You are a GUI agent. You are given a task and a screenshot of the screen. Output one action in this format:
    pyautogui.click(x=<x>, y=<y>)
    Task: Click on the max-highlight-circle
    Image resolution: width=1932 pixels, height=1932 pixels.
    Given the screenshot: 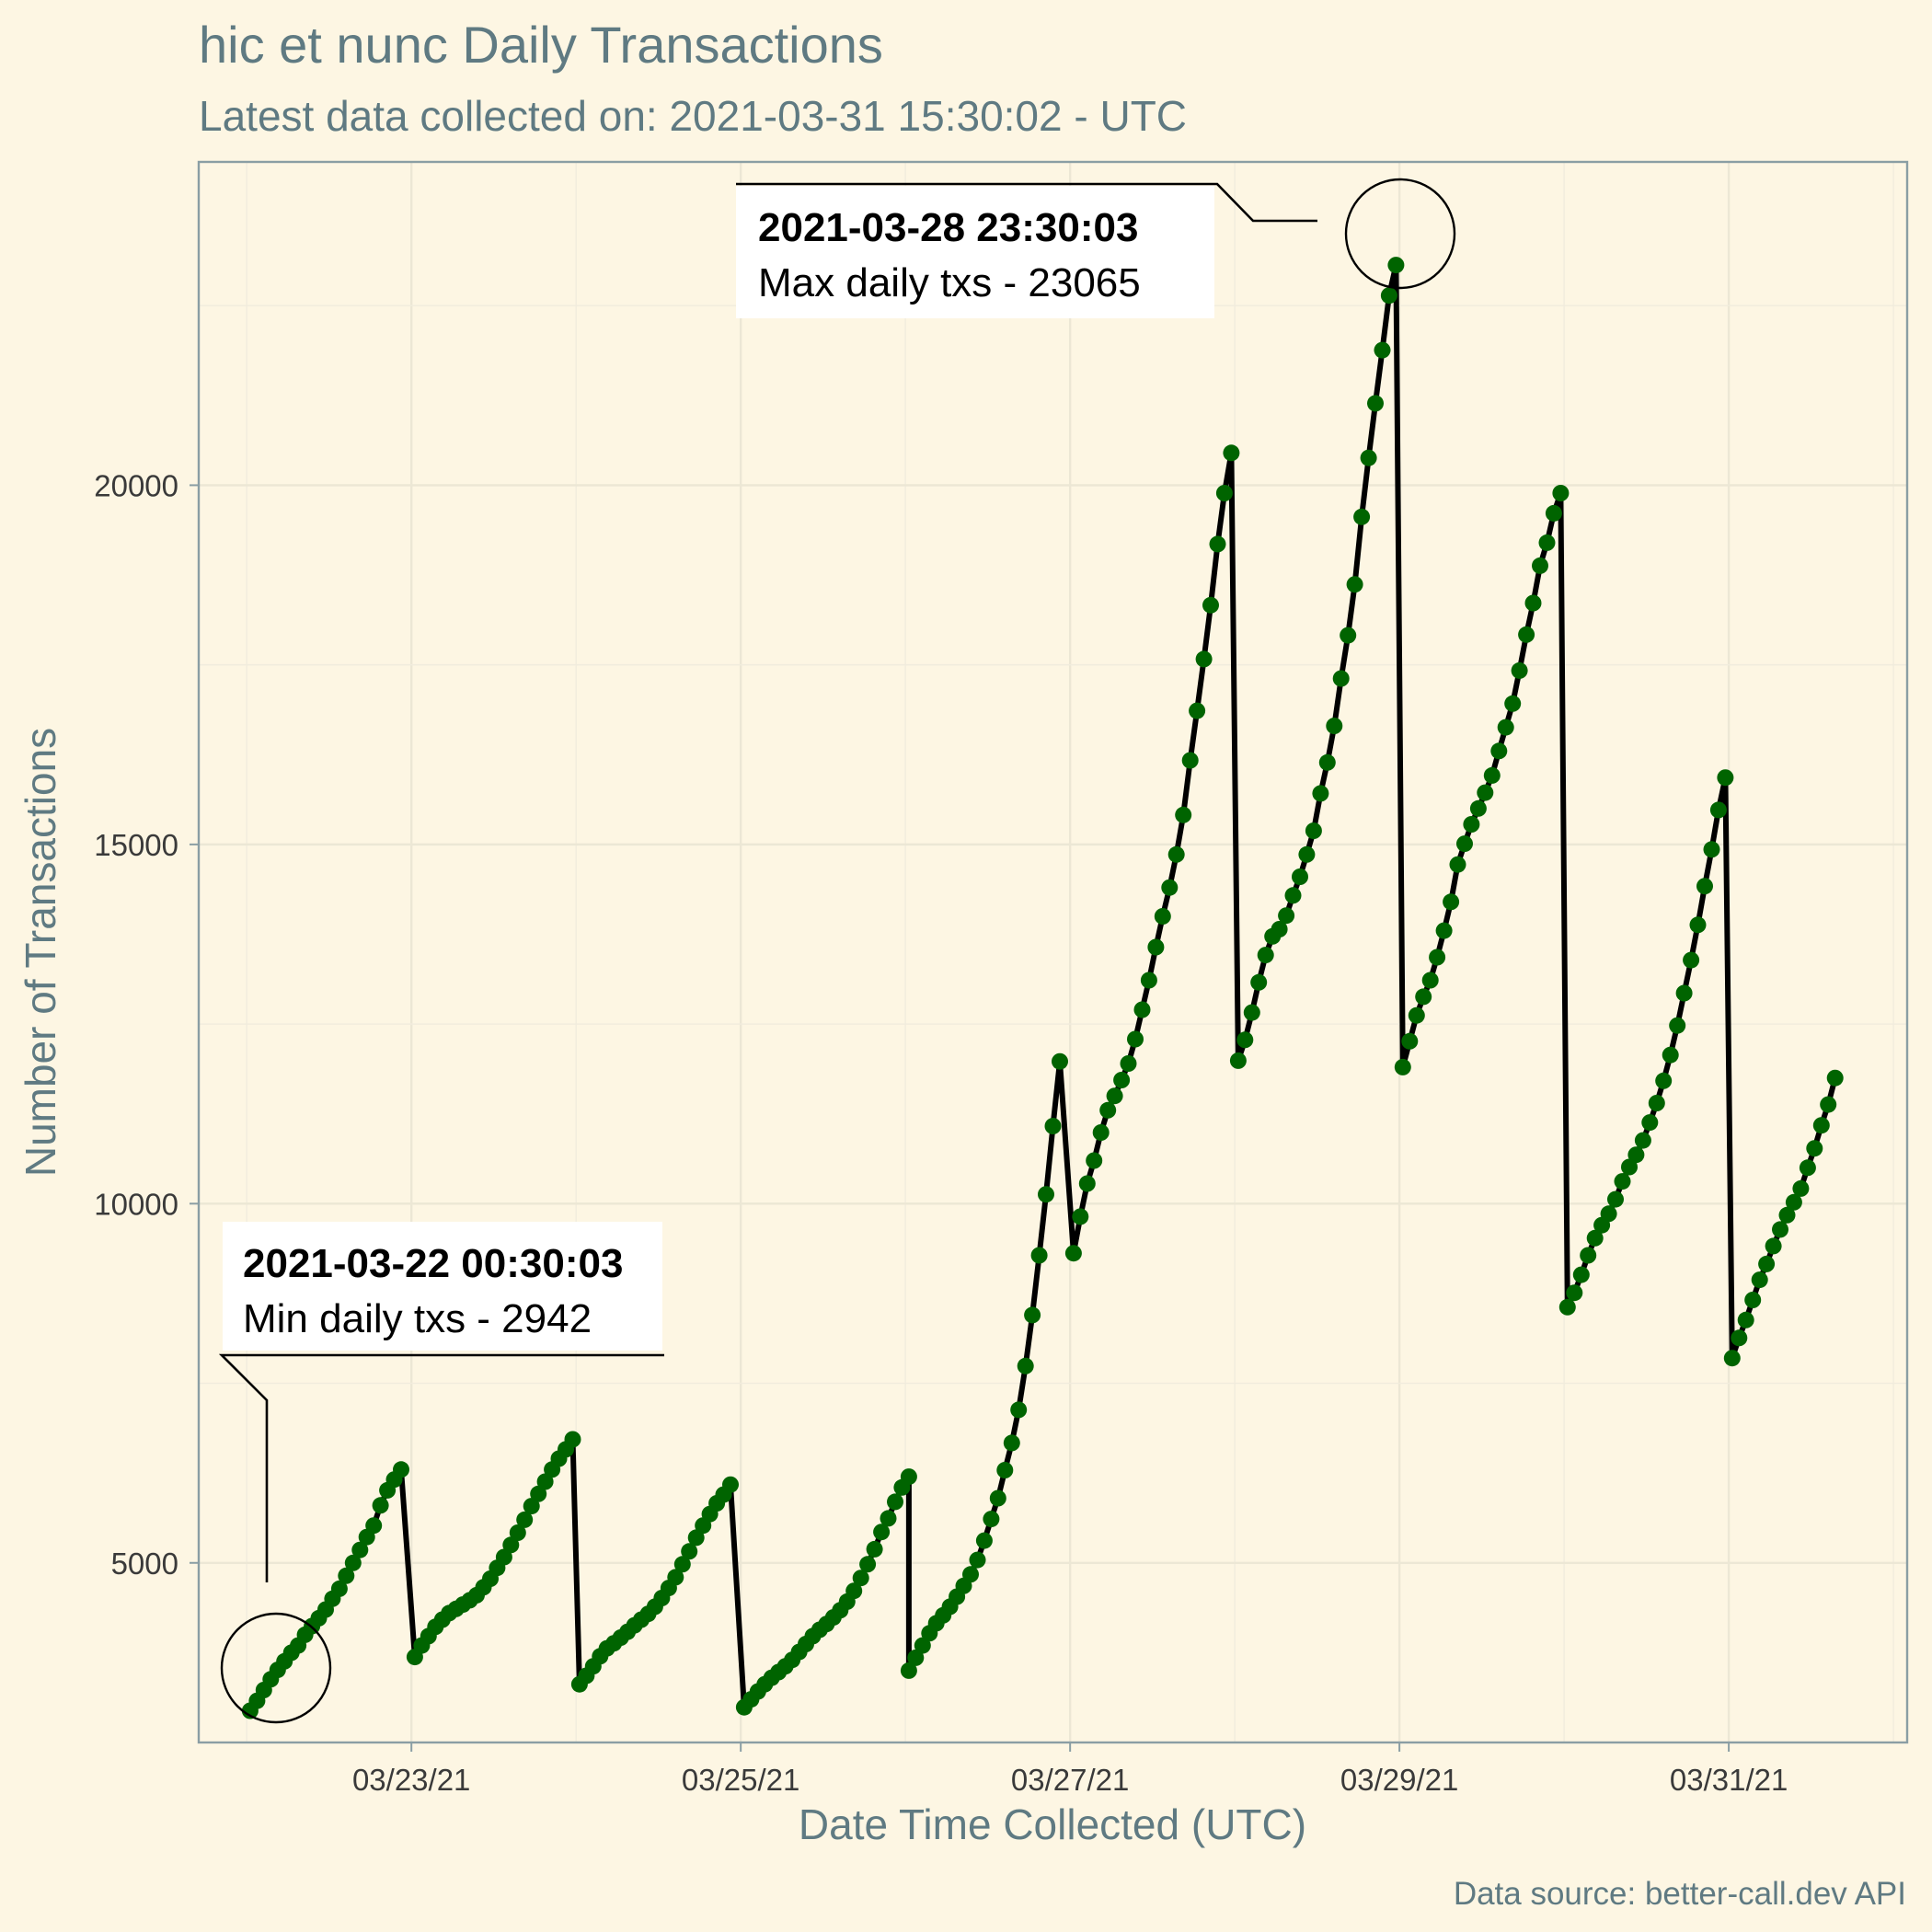 What is the action you would take?
    pyautogui.click(x=1400, y=234)
    